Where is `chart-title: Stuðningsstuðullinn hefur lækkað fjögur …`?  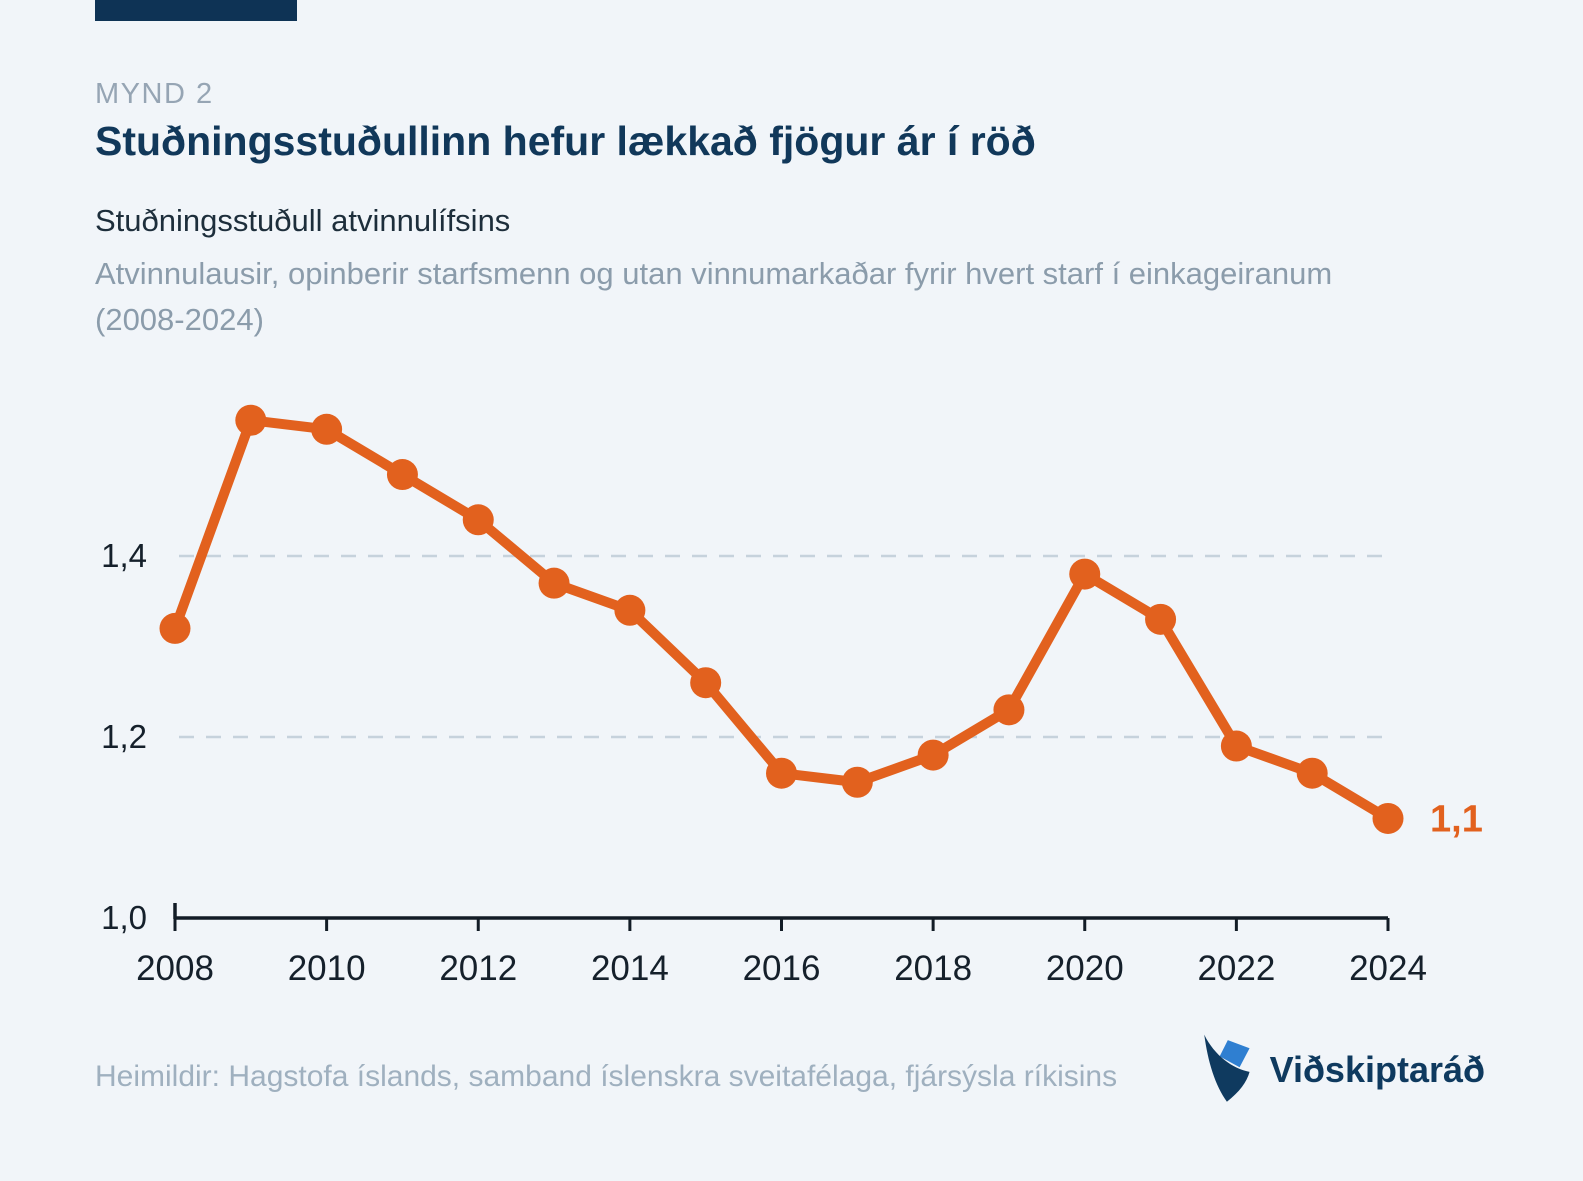 chart-title: Stuðningsstuðullinn hefur lækkað fjögur … is located at coordinates (565, 141).